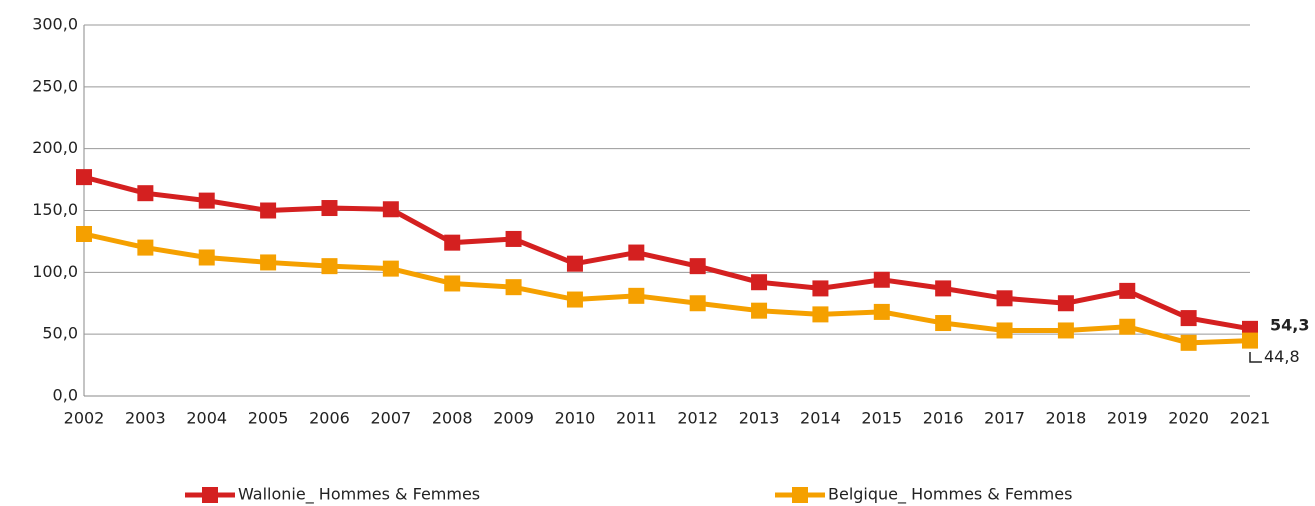 The height and width of the screenshot is (506, 1315). Describe the element at coordinates (881, 418) in the screenshot. I see `x-tick-label: 2015` at that location.